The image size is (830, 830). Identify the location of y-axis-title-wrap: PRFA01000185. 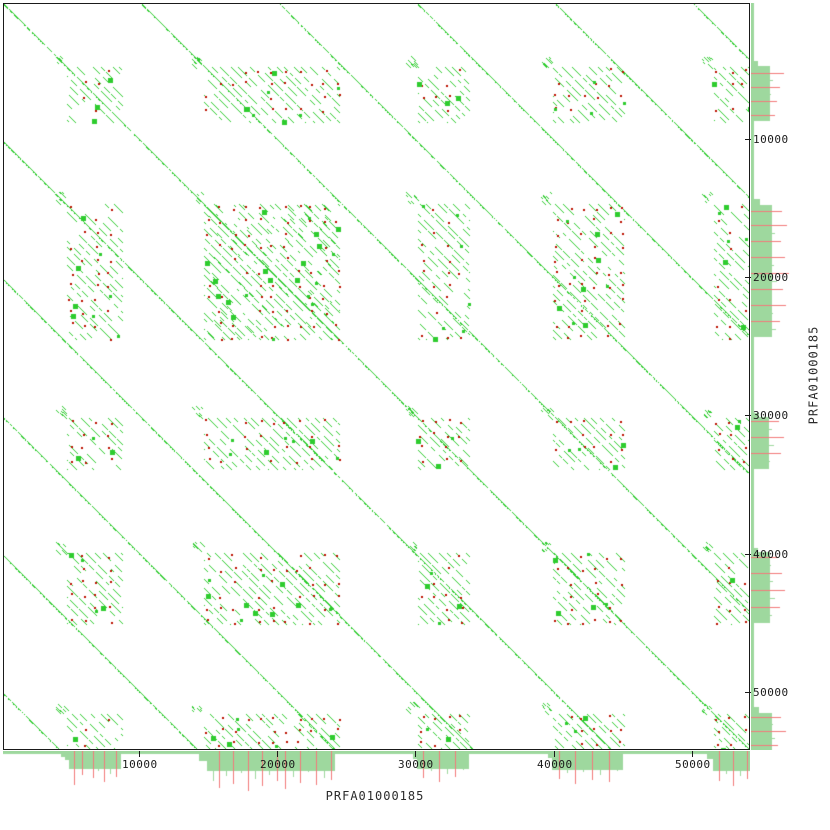
(813, 375).